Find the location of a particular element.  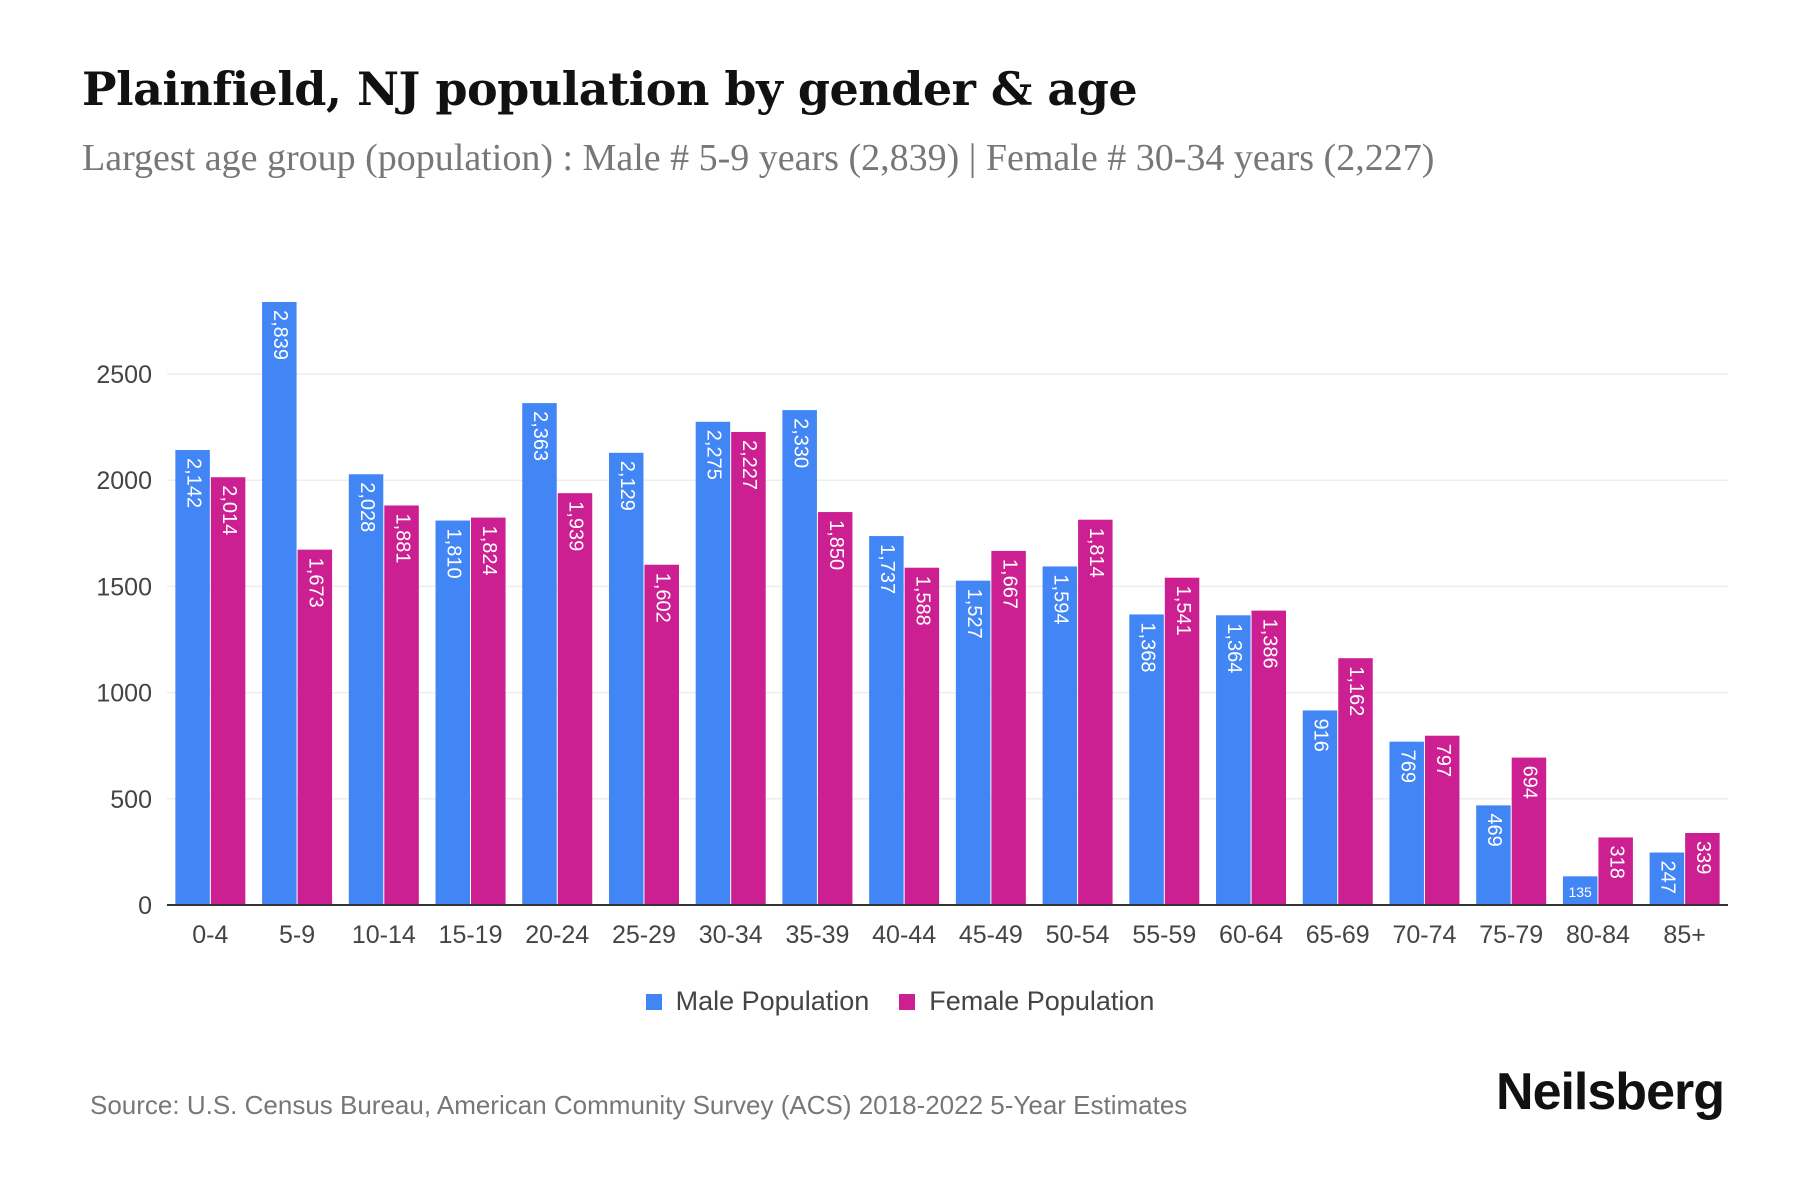

y-tick-label: 0 is located at coordinates (145, 906).